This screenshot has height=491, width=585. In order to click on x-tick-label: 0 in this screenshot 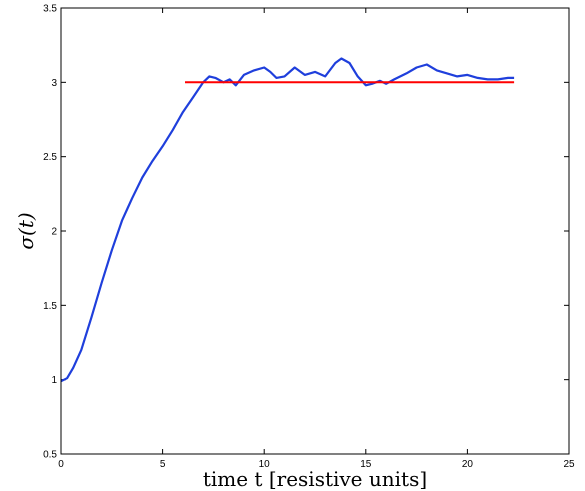, I will do `click(61, 464)`.